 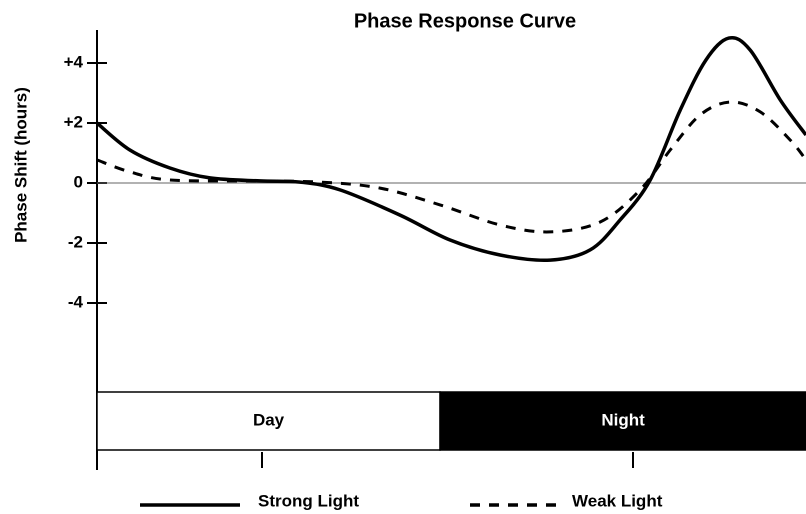 I want to click on y-axis-label: Phase Shift (hours), so click(x=20, y=165).